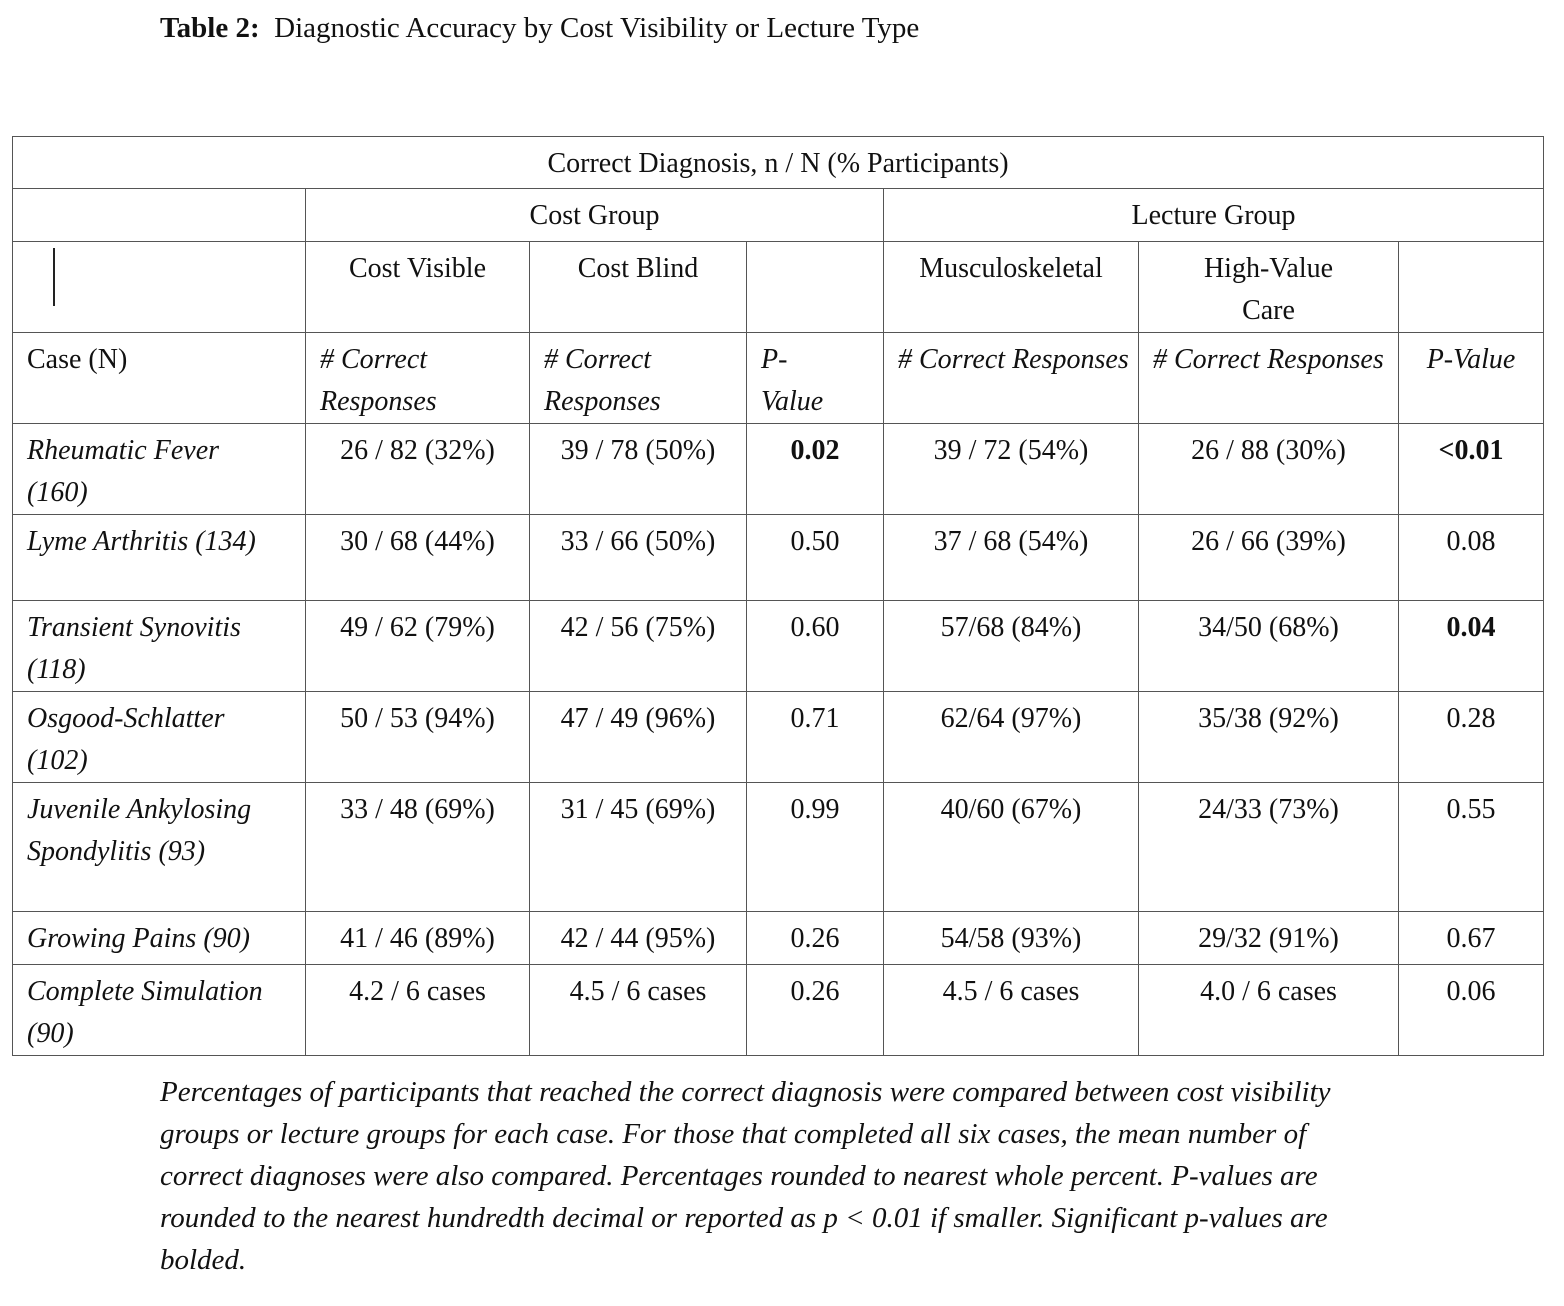 This screenshot has width=1564, height=1306. I want to click on value-cell: 57/68 (84%), so click(1011, 646).